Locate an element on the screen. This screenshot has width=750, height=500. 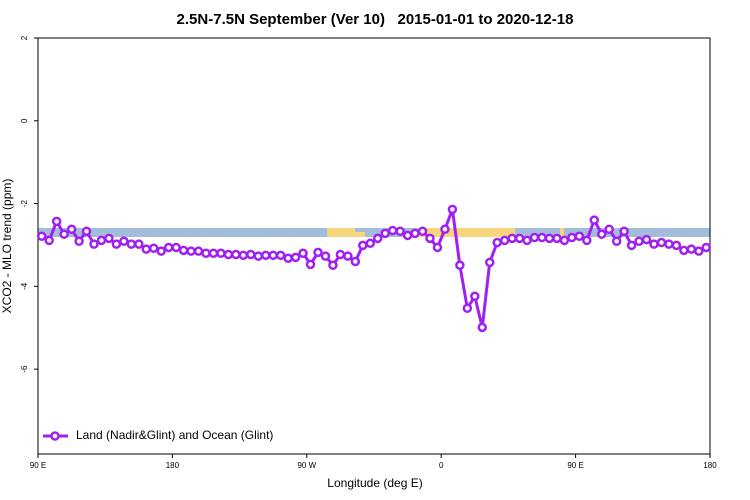
x-axis-label: Longitude (deg E) is located at coordinates (374, 483).